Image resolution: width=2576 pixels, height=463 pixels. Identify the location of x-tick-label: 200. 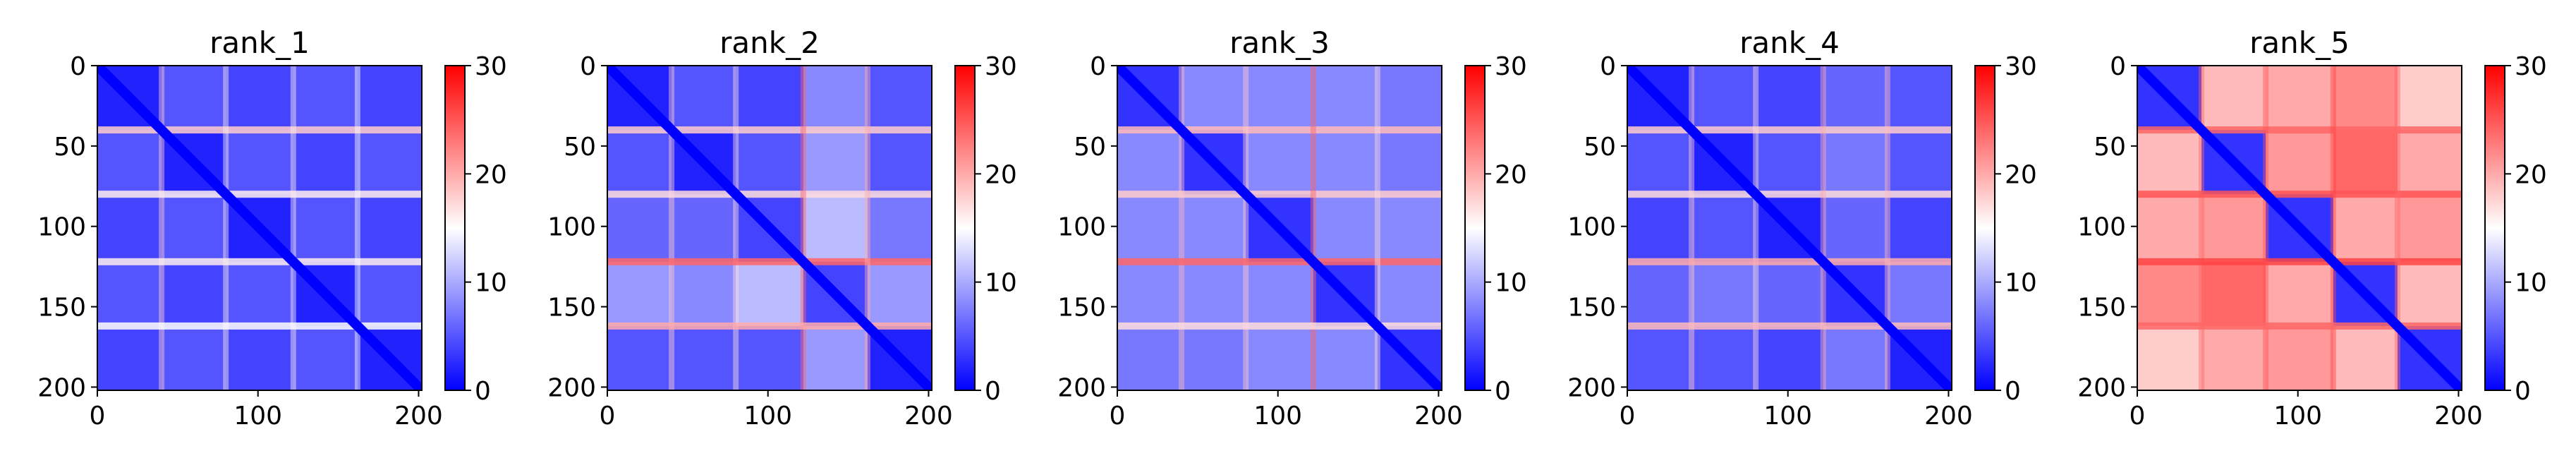
(1438, 416).